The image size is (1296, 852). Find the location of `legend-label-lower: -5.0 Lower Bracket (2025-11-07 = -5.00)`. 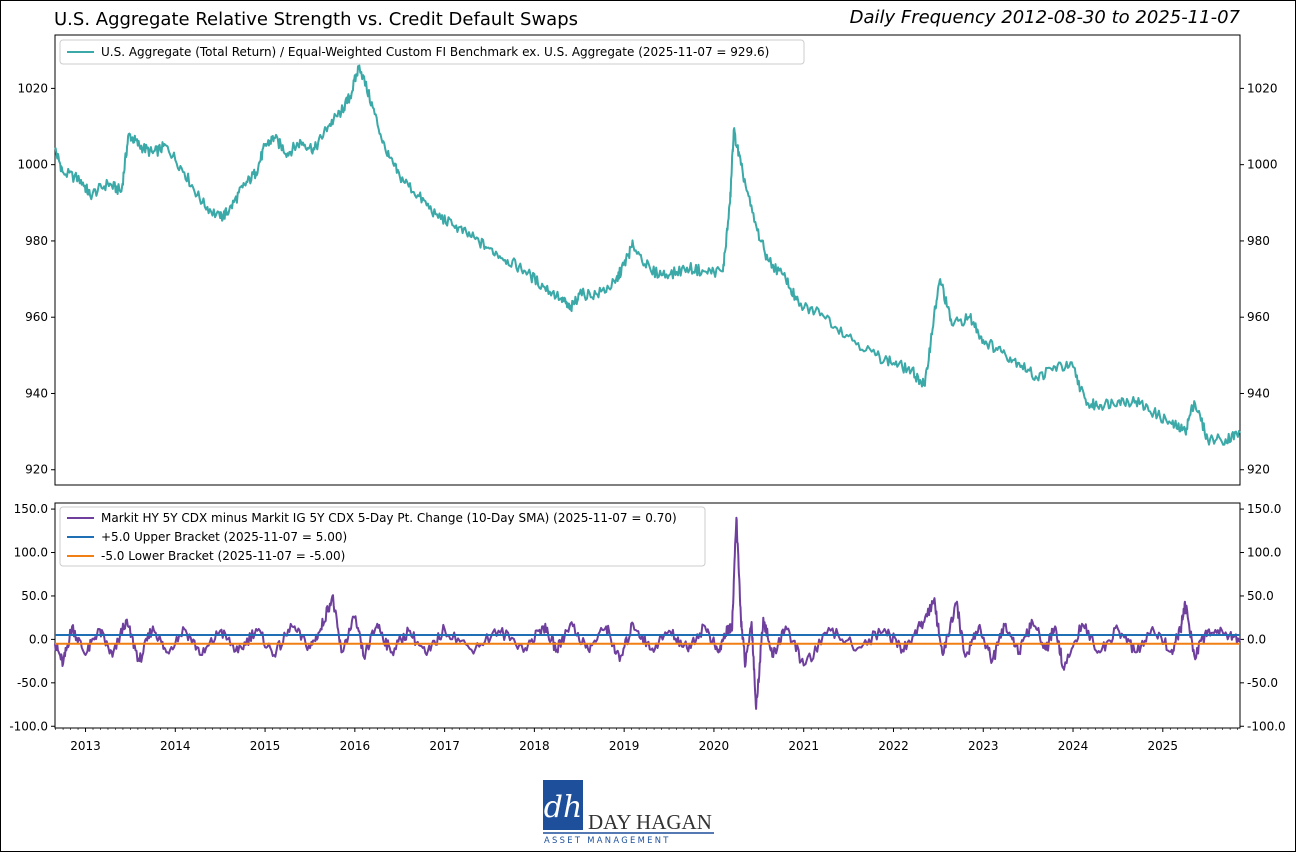

legend-label-lower: -5.0 Lower Bracket (2025-11-07 = -5.00) is located at coordinates (223, 556).